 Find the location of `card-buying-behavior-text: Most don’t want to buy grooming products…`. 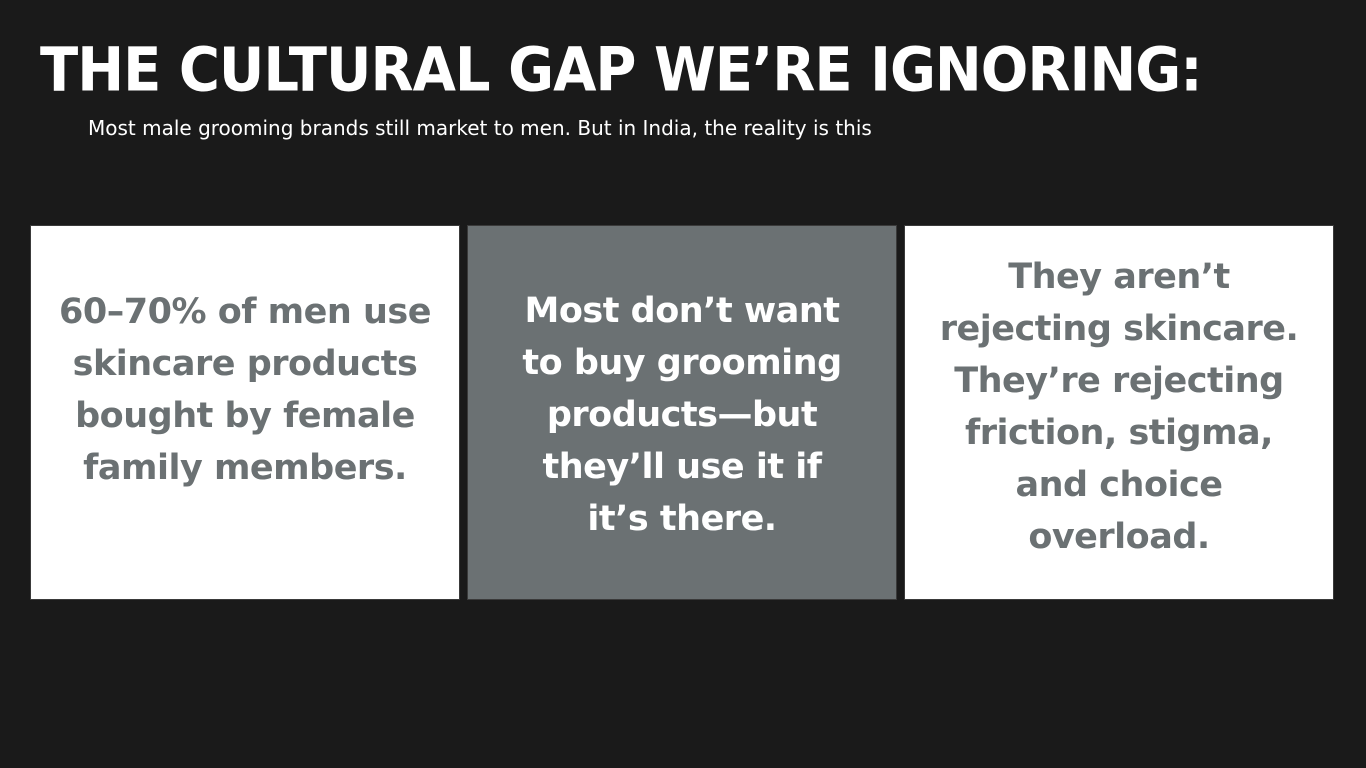

card-buying-behavior-text: Most don’t want to buy grooming products… is located at coordinates (682, 414).